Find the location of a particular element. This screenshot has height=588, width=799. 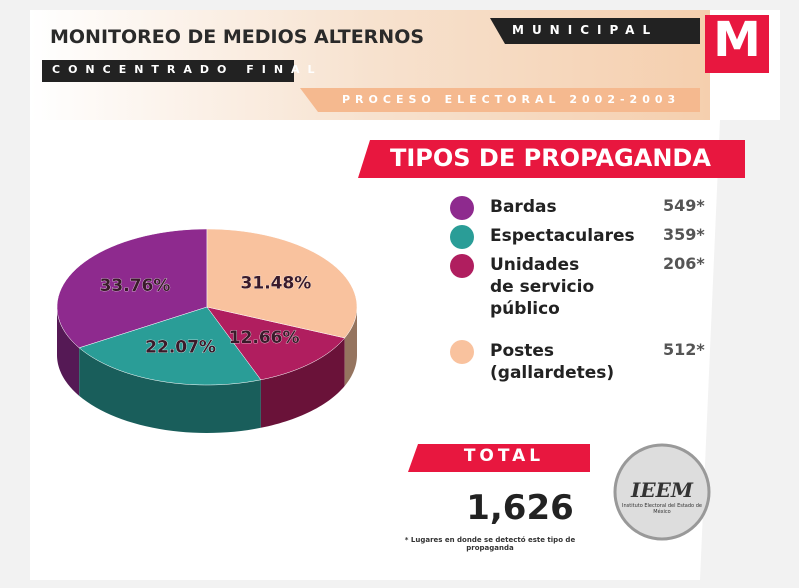

subtitle: CONCENTRADO FINAL is located at coordinates (187, 69).